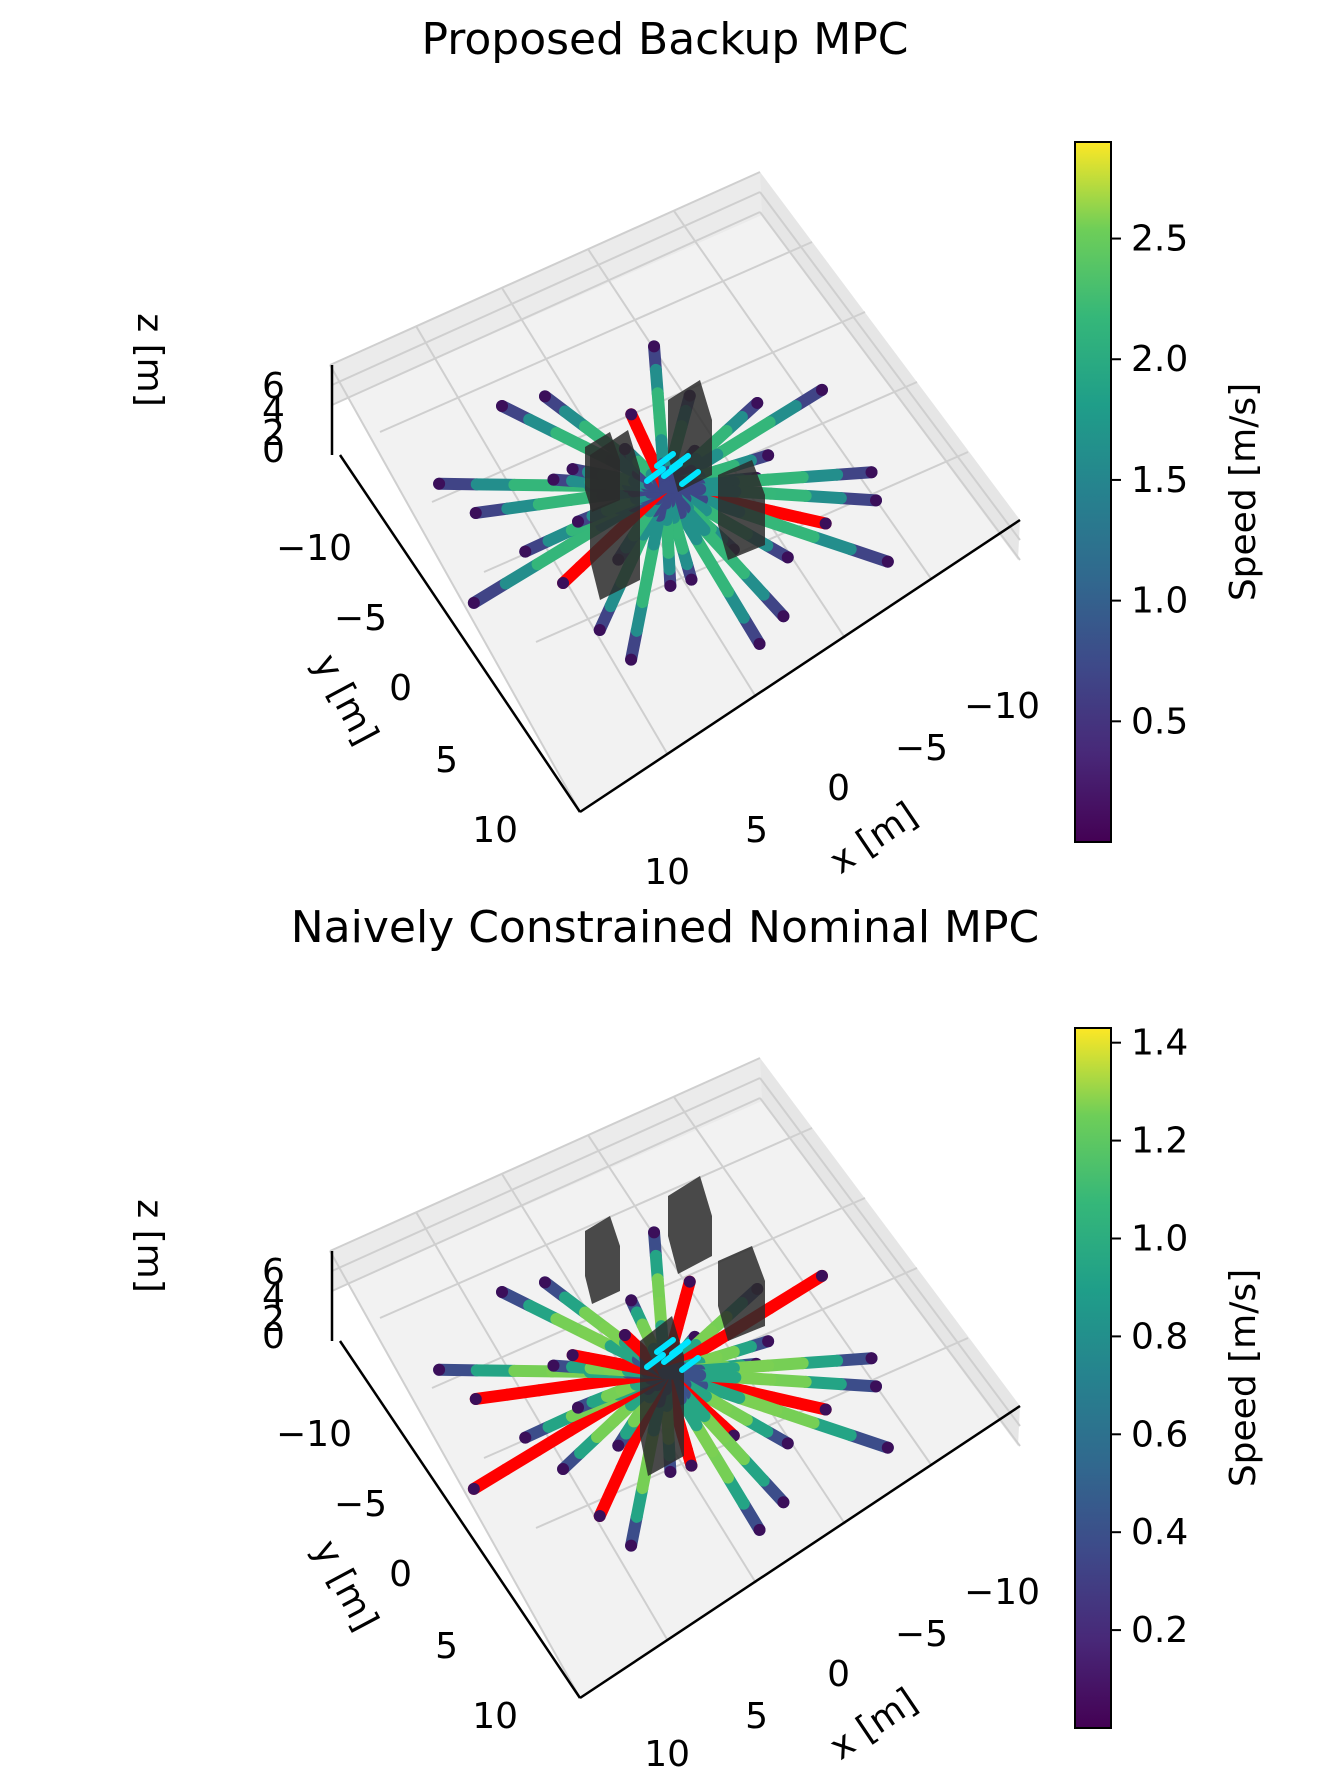  What do you see at coordinates (1159, 1532) in the screenshot?
I see `colorbar-tick-label: 0.4` at bounding box center [1159, 1532].